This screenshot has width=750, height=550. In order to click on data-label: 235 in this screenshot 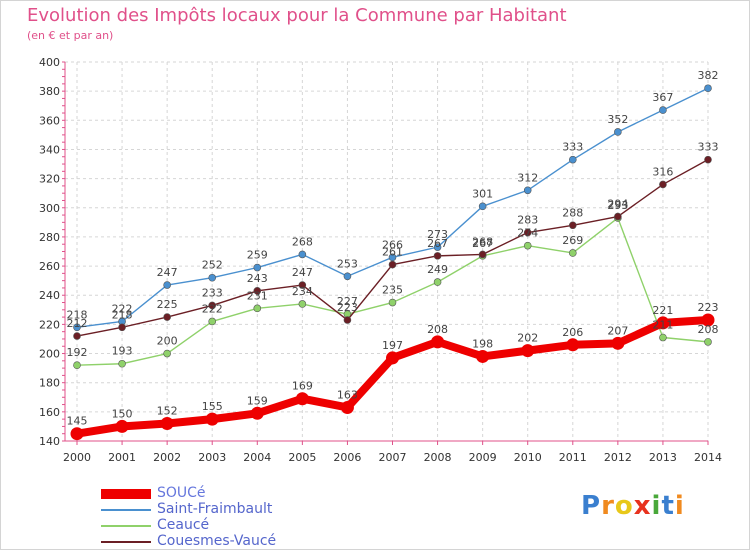, I will do `click(392, 290)`.